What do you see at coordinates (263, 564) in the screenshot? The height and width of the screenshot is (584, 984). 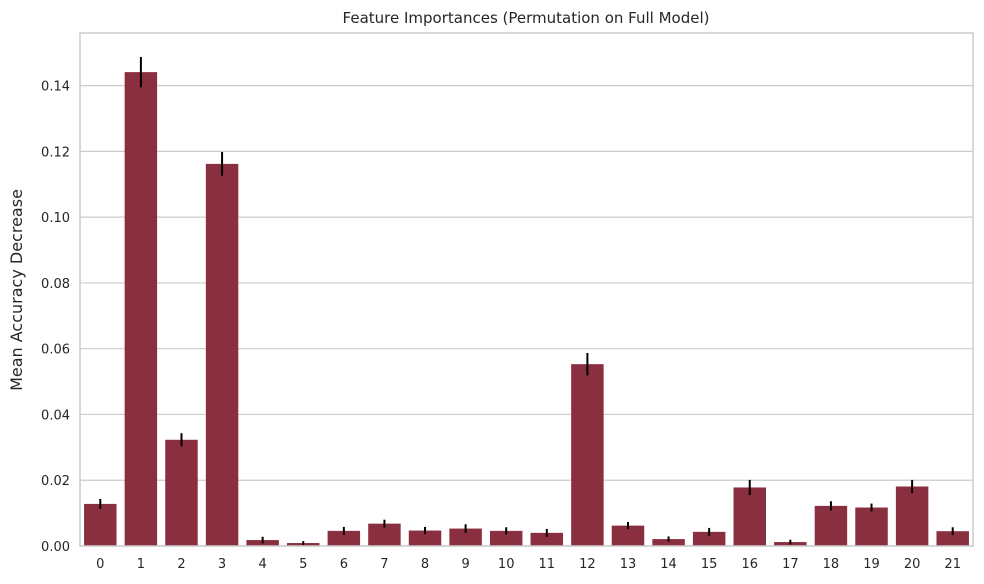 I see `x-tick-label: 4` at bounding box center [263, 564].